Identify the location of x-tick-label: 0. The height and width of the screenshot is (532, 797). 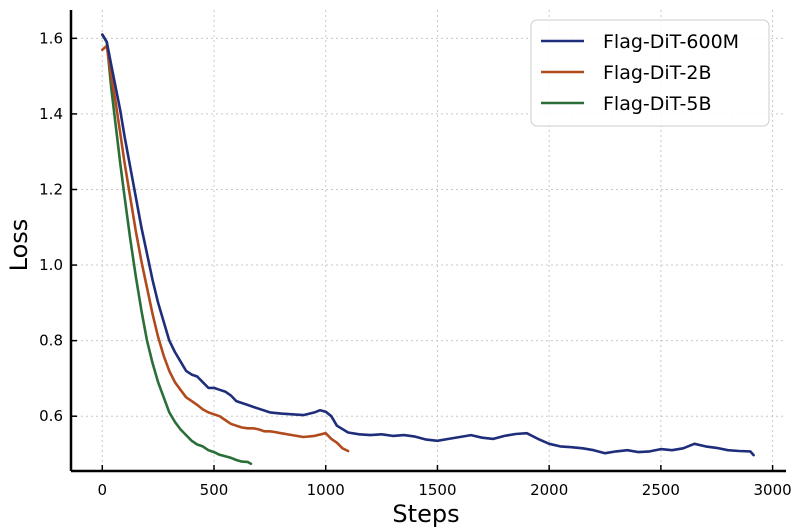
(103, 490).